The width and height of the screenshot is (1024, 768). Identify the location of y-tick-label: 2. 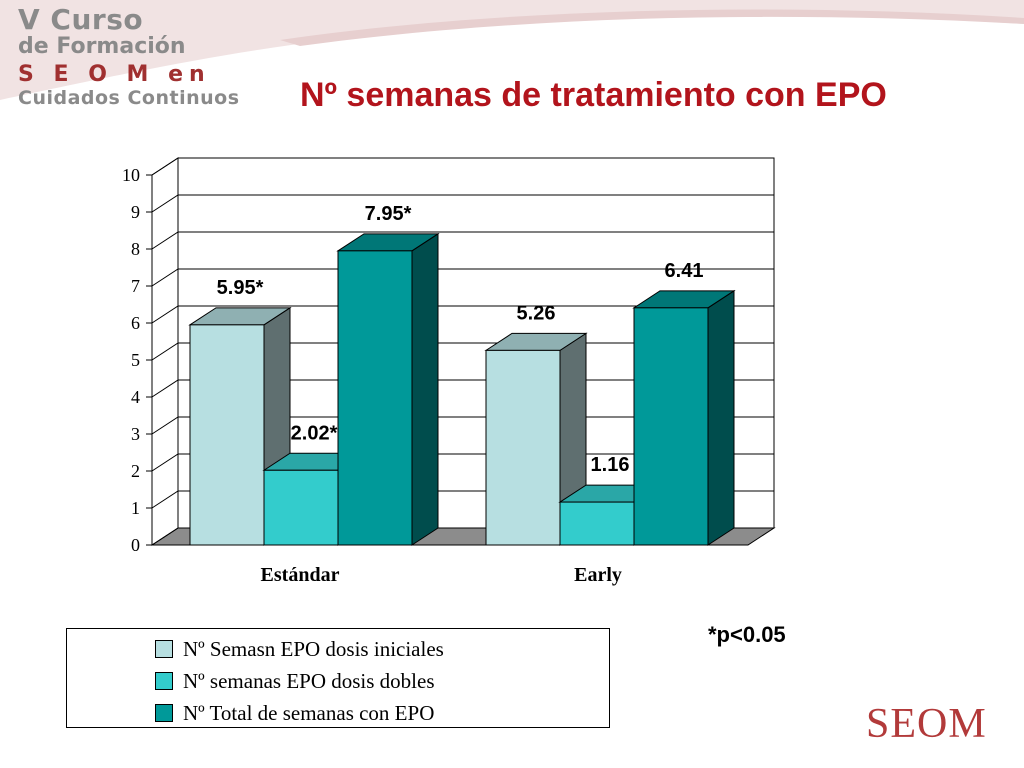
(135, 471).